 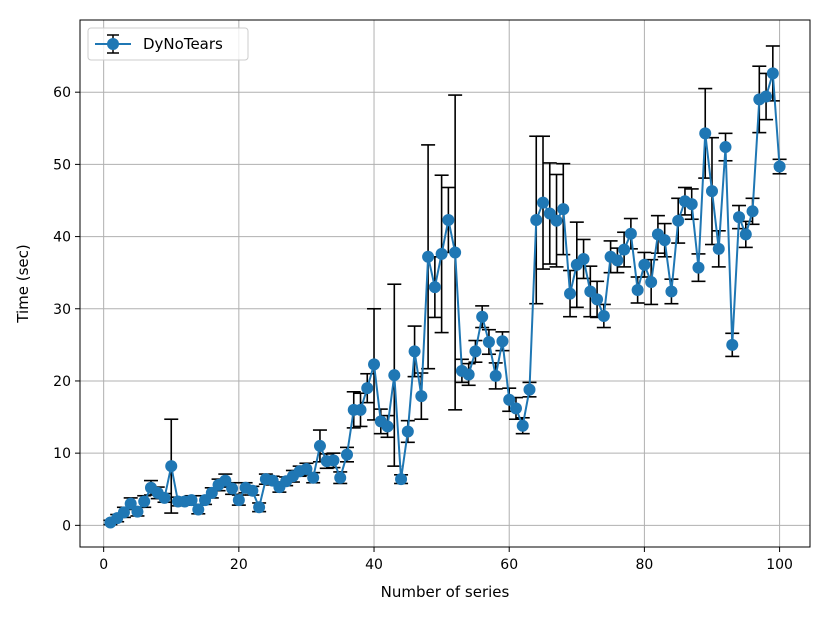 I want to click on legend-label: DyNoTears, so click(x=183, y=44).